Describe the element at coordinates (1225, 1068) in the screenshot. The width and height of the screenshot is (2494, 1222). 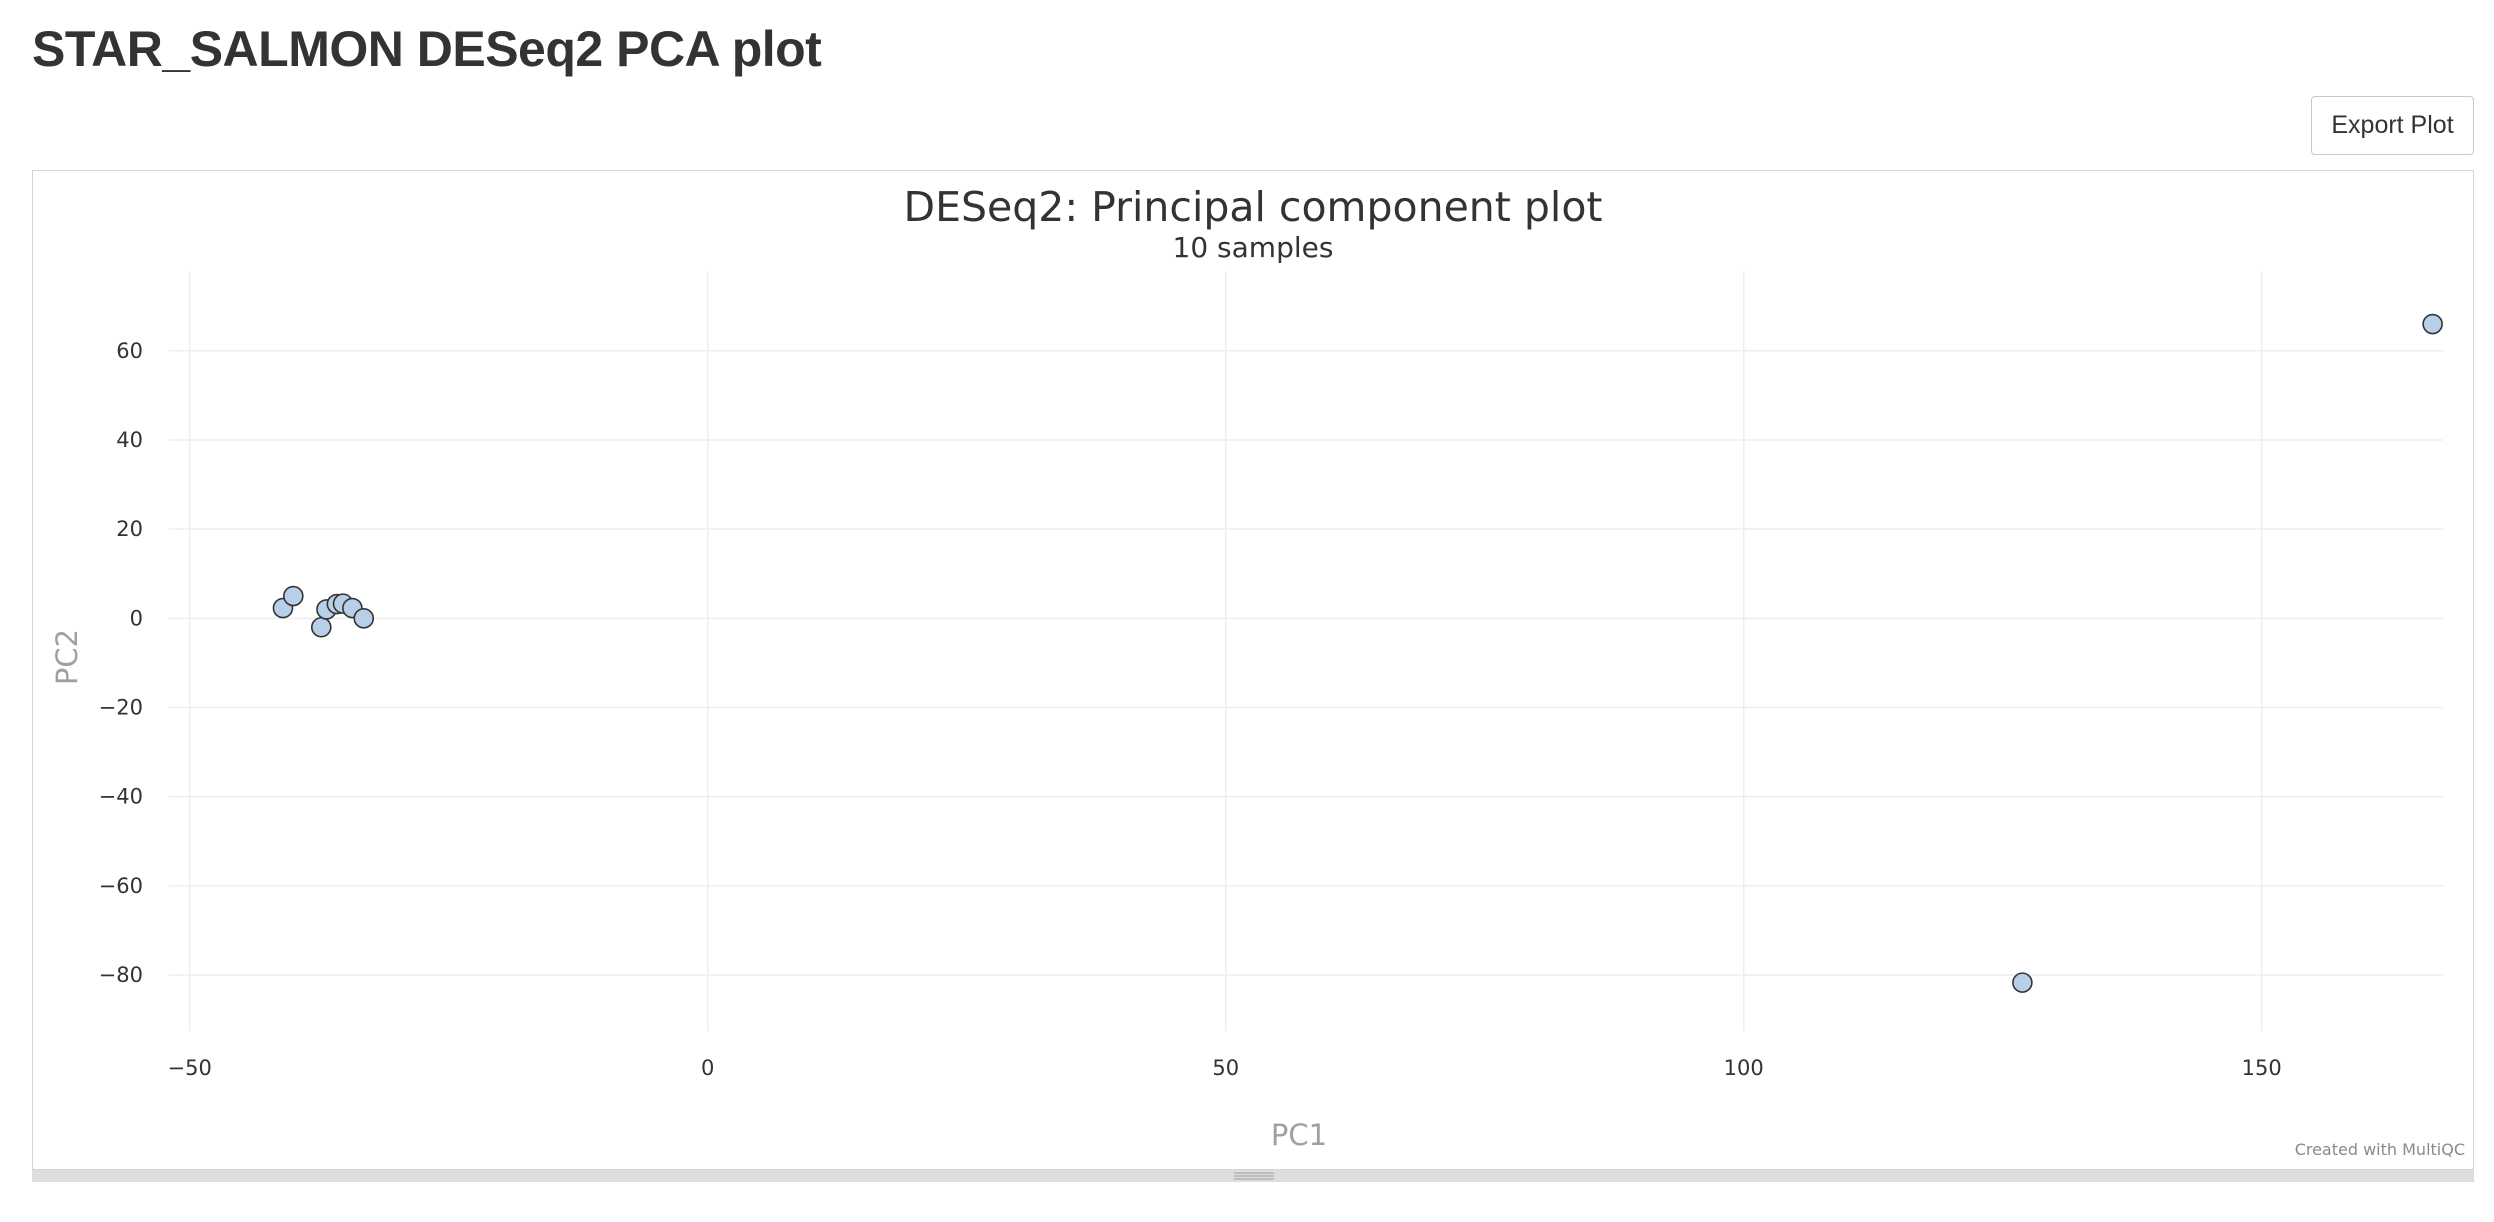
I see `x-tick-label: 50` at that location.